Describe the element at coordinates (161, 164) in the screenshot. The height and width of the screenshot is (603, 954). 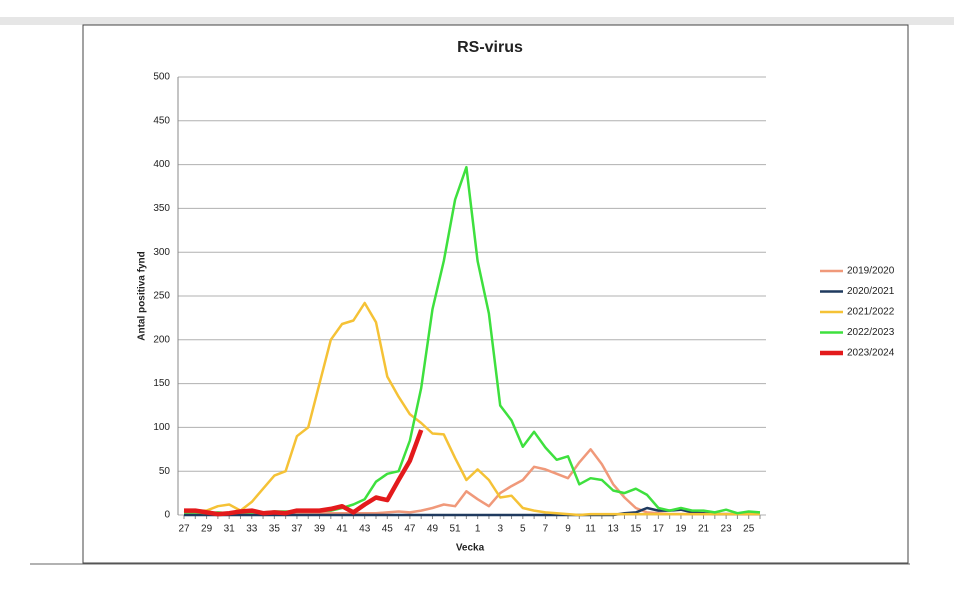
I see `y-tick-label: 400` at that location.